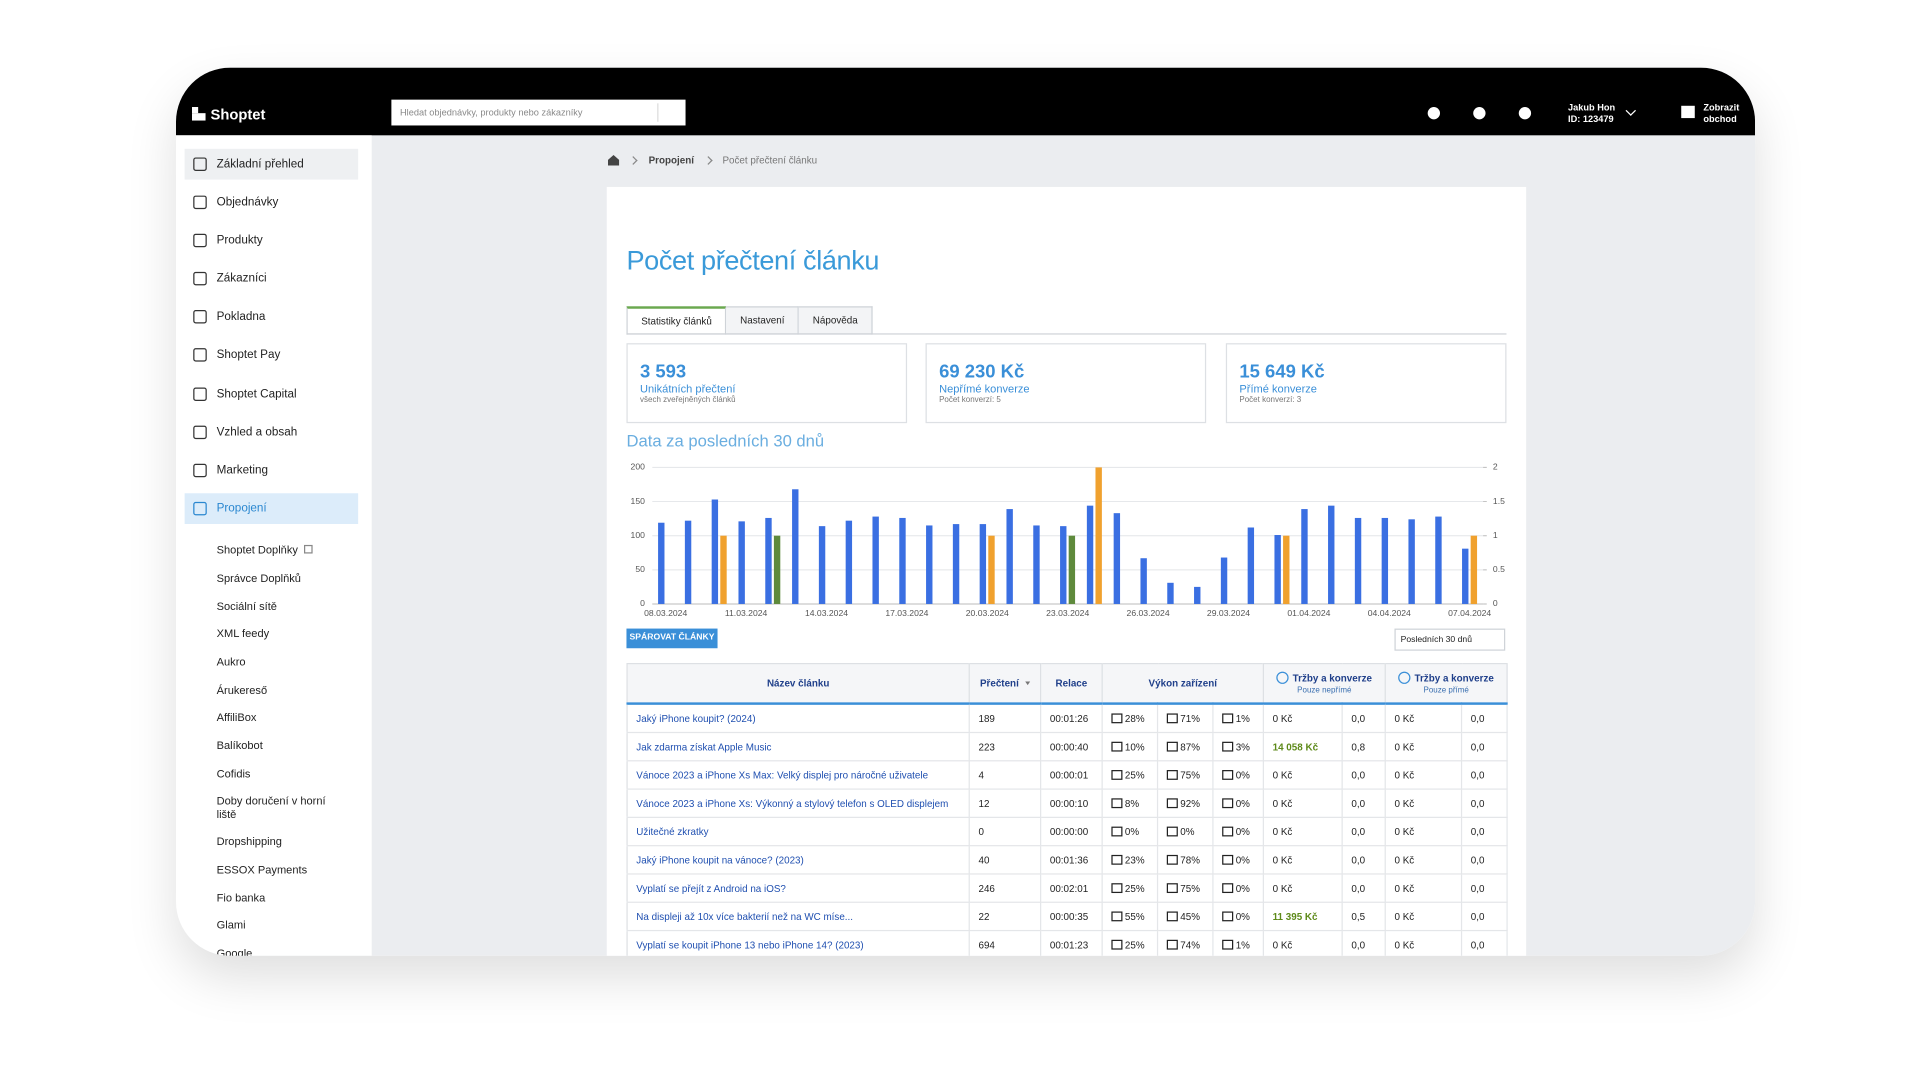 The width and height of the screenshot is (1920, 1080). Describe the element at coordinates (763, 320) in the screenshot. I see `tab: Nastavení` at that location.